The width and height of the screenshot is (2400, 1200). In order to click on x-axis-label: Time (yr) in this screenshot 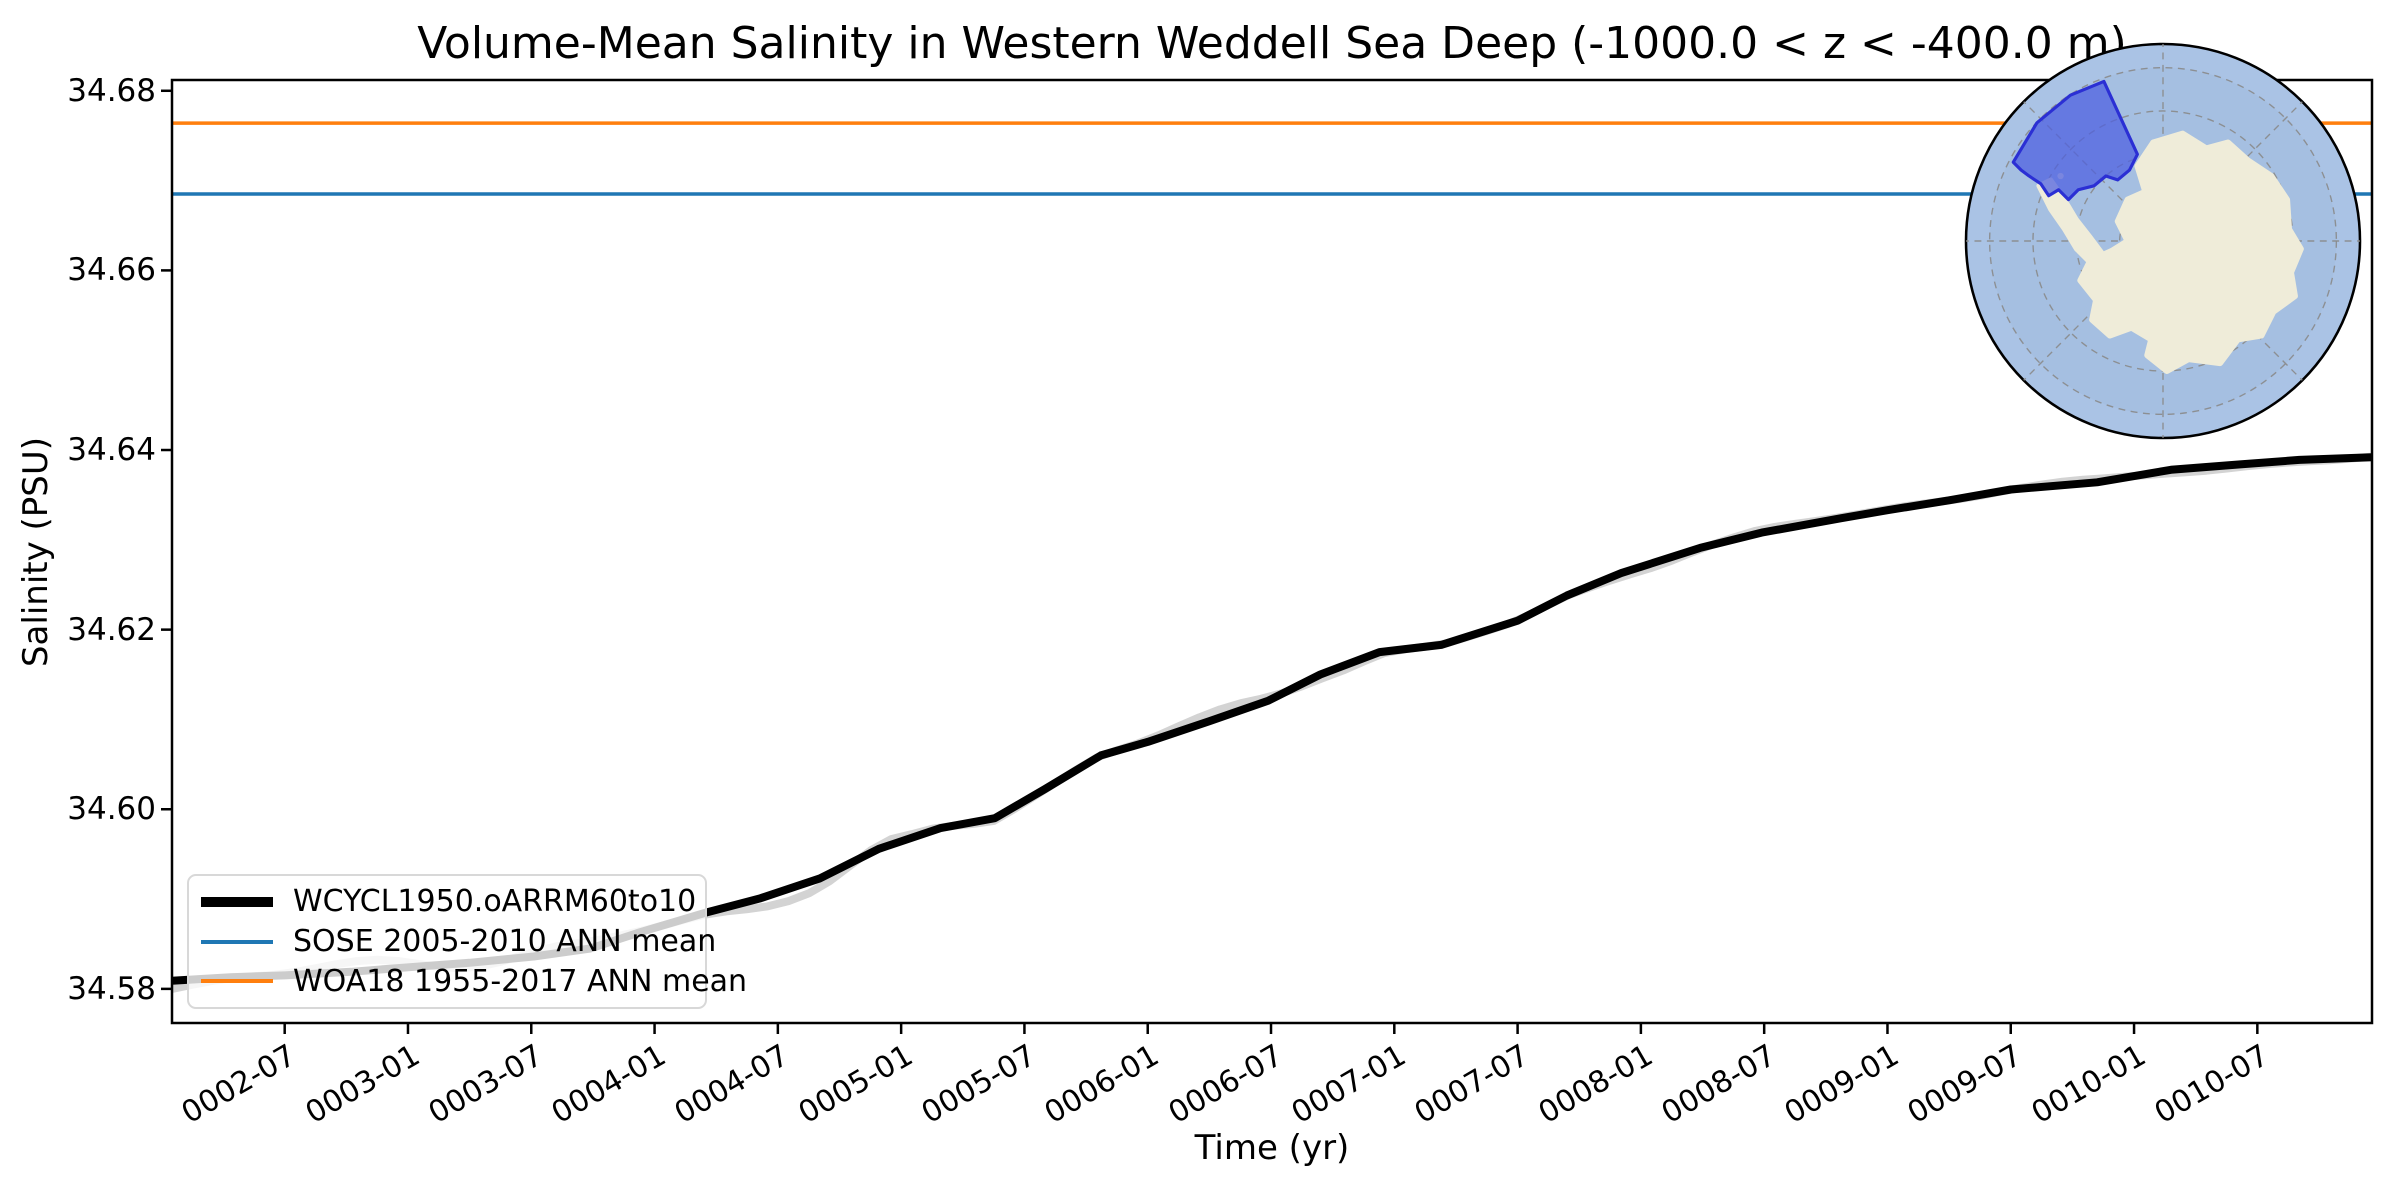, I will do `click(1272, 1148)`.